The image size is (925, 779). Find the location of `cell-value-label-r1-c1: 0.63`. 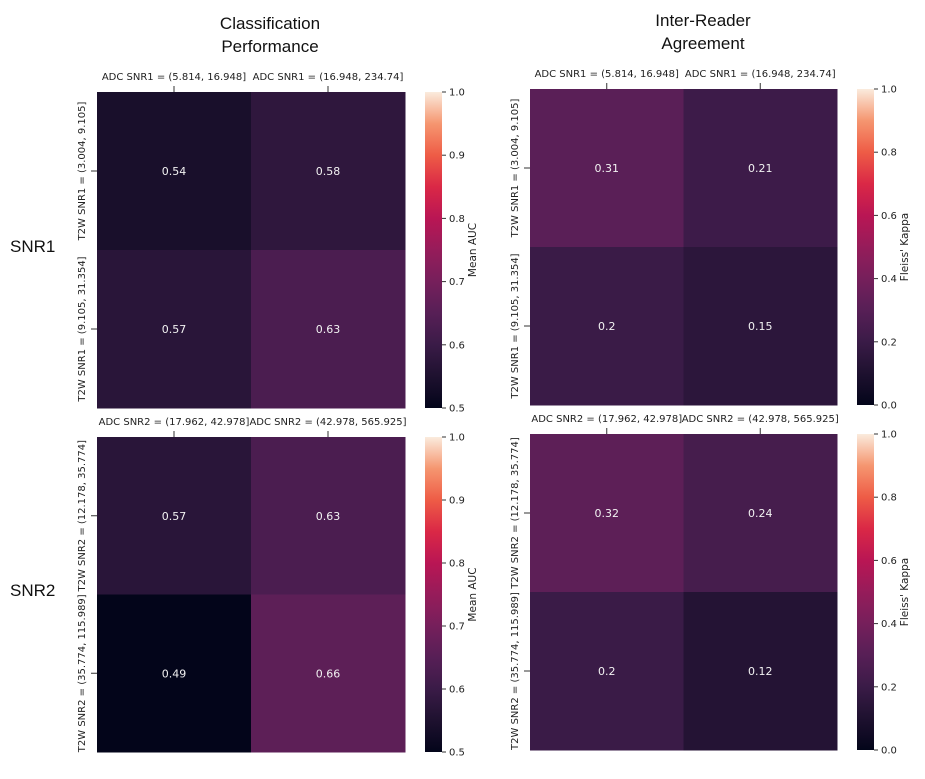

cell-value-label-r1-c1: 0.63 is located at coordinates (328, 329).